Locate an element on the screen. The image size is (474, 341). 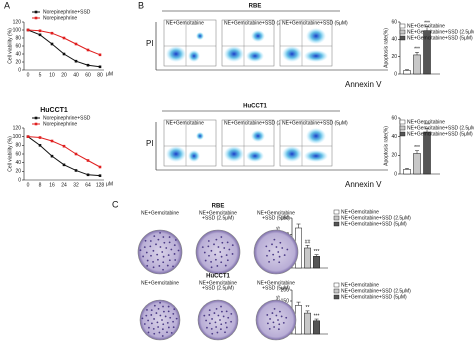
panel-letter: C is located at coordinates (115, 204).